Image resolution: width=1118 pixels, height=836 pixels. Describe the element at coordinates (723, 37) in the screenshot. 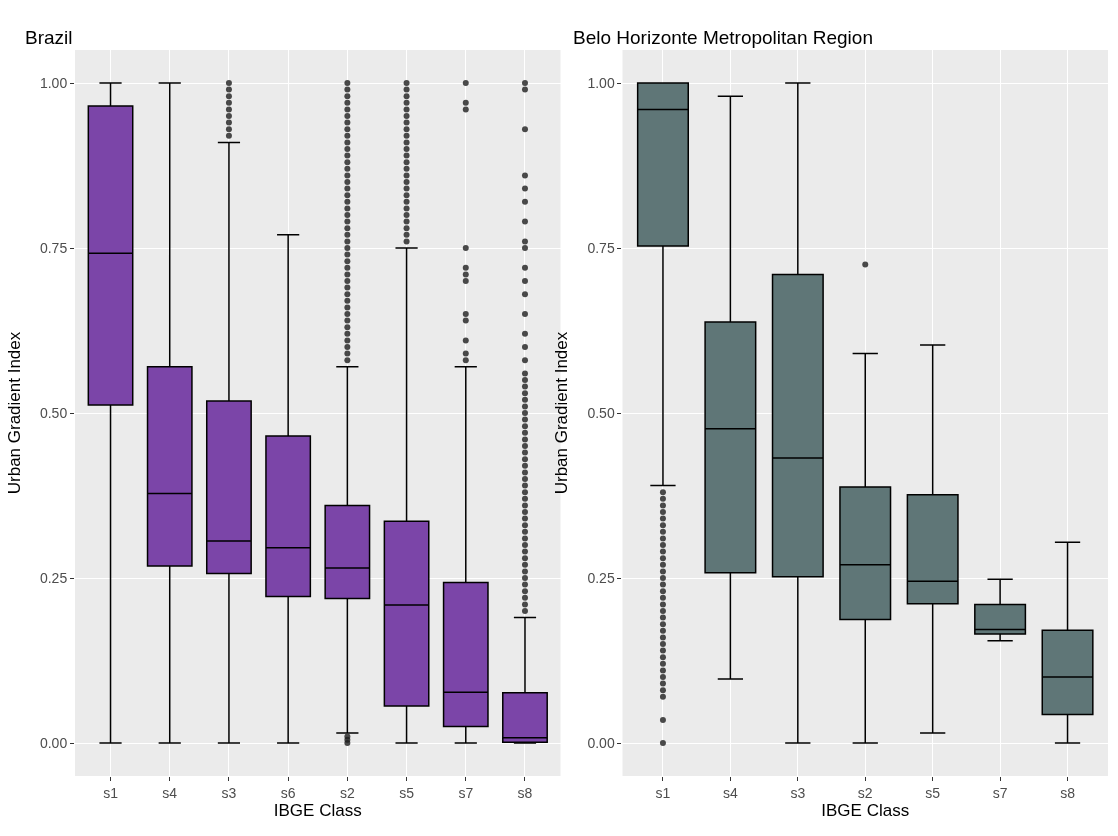

I see `chart-title: Belo Horizonte Metropolitan Region` at that location.